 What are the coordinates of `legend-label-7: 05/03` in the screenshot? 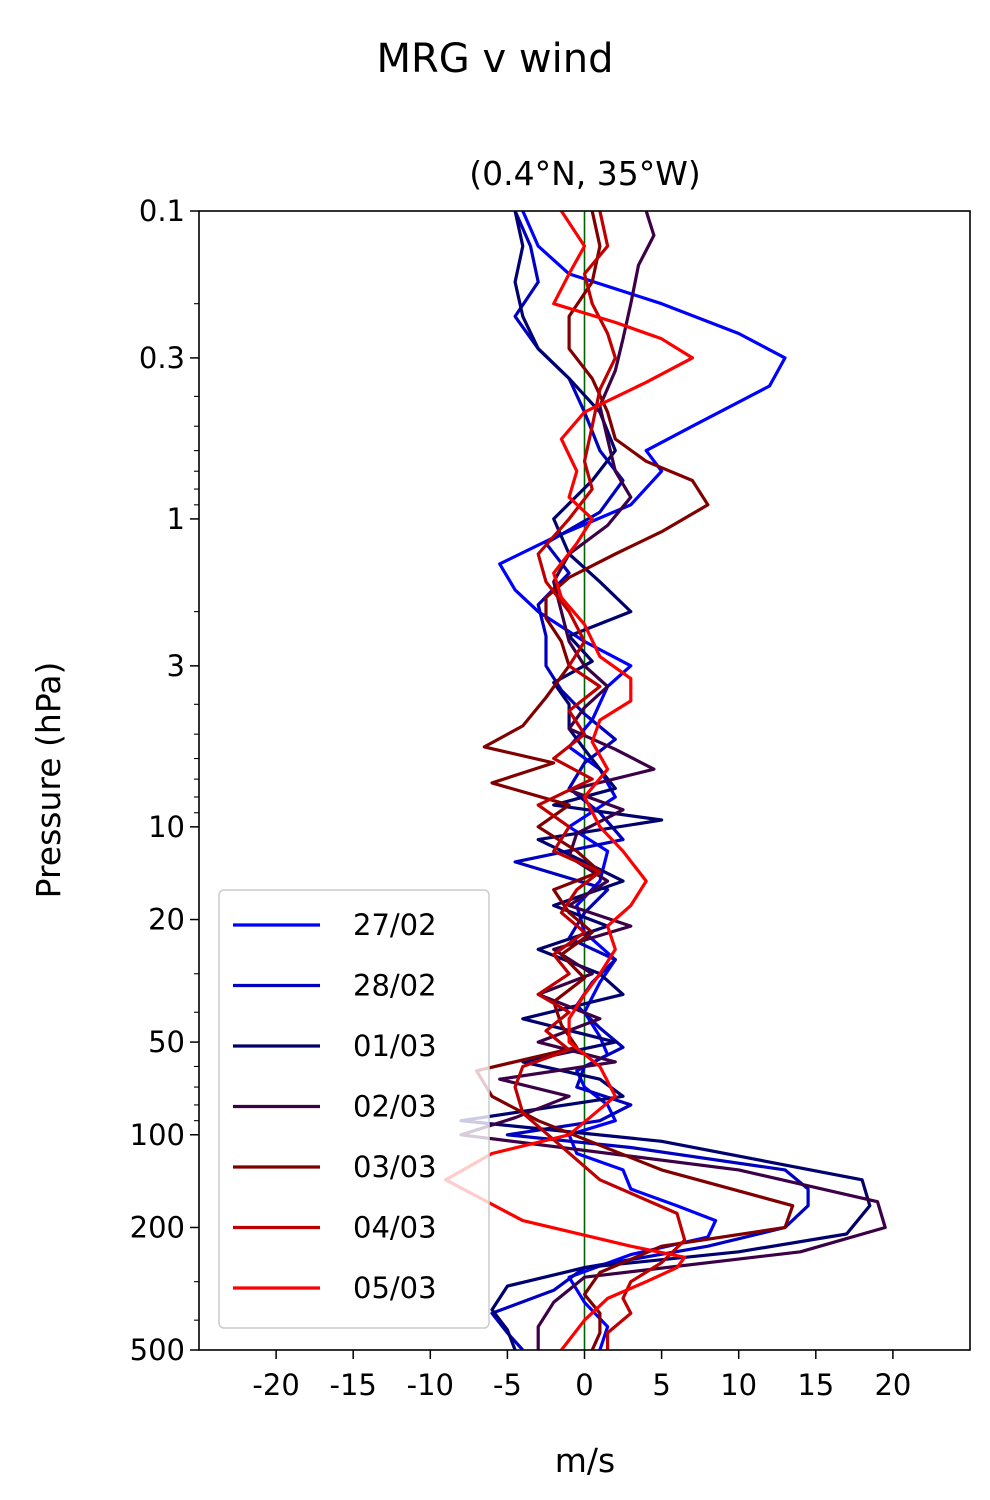 It's located at (395, 1288).